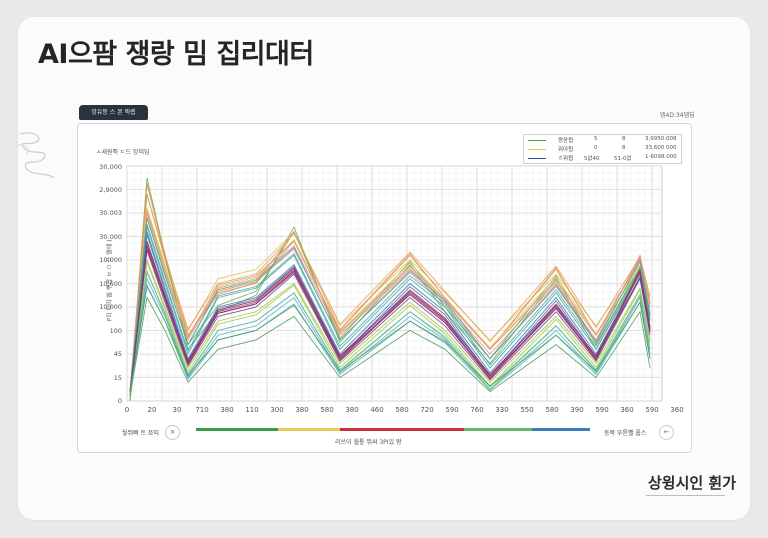 This screenshot has width=768, height=538. I want to click on x-tick-label: 710, so click(202, 410).